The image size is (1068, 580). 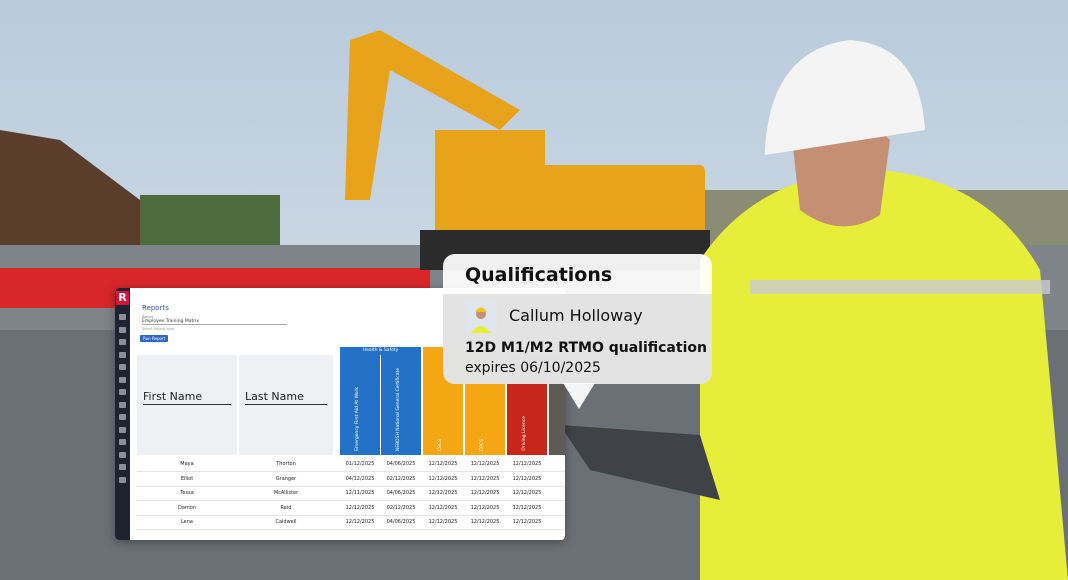 I want to click on table-cell: Elliot, so click(x=187, y=478).